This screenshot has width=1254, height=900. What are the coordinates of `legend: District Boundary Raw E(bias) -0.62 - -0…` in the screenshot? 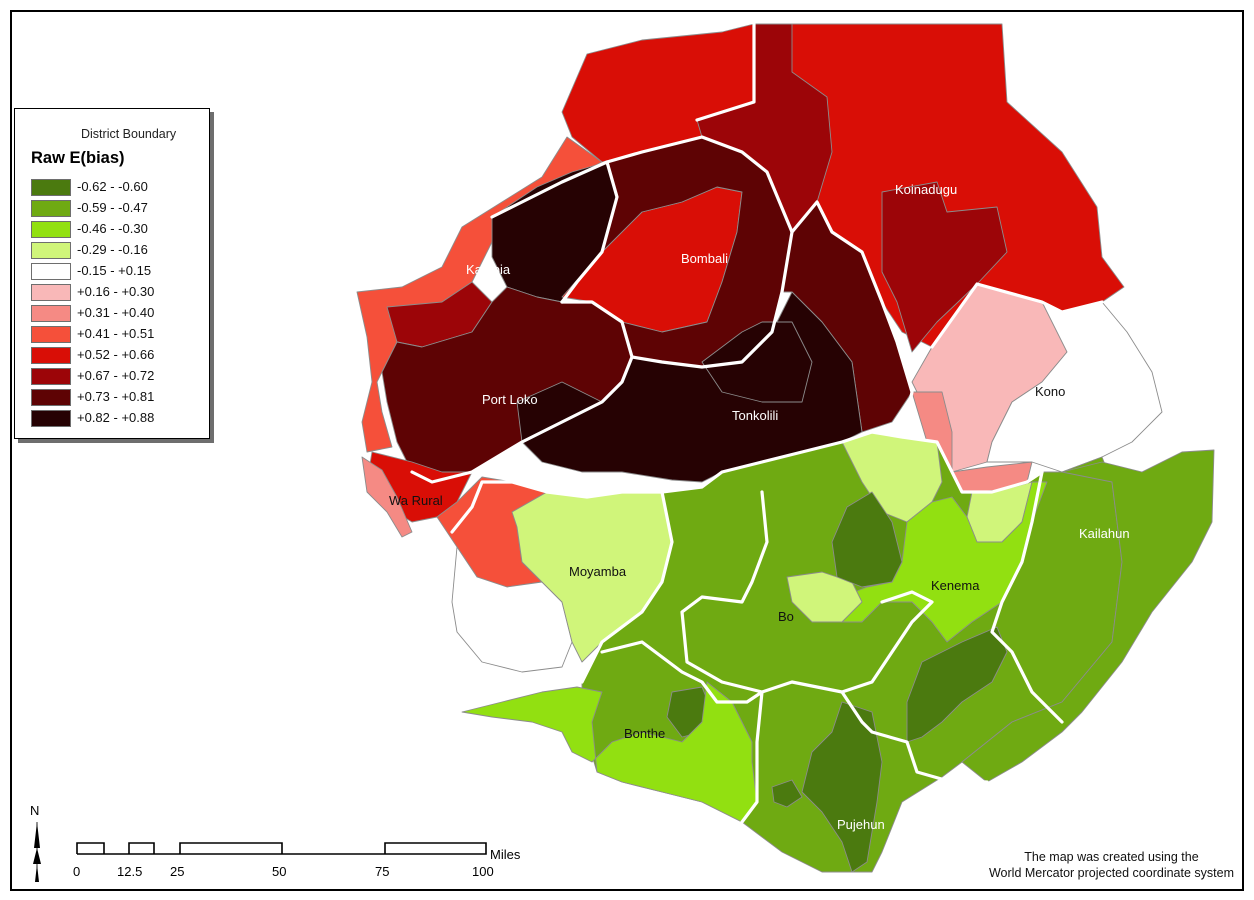 It's located at (112, 273).